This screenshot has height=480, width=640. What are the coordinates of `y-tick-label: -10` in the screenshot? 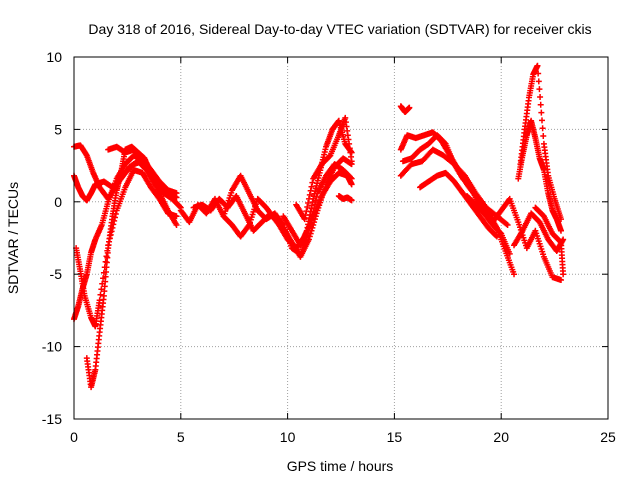 It's located at (52, 347).